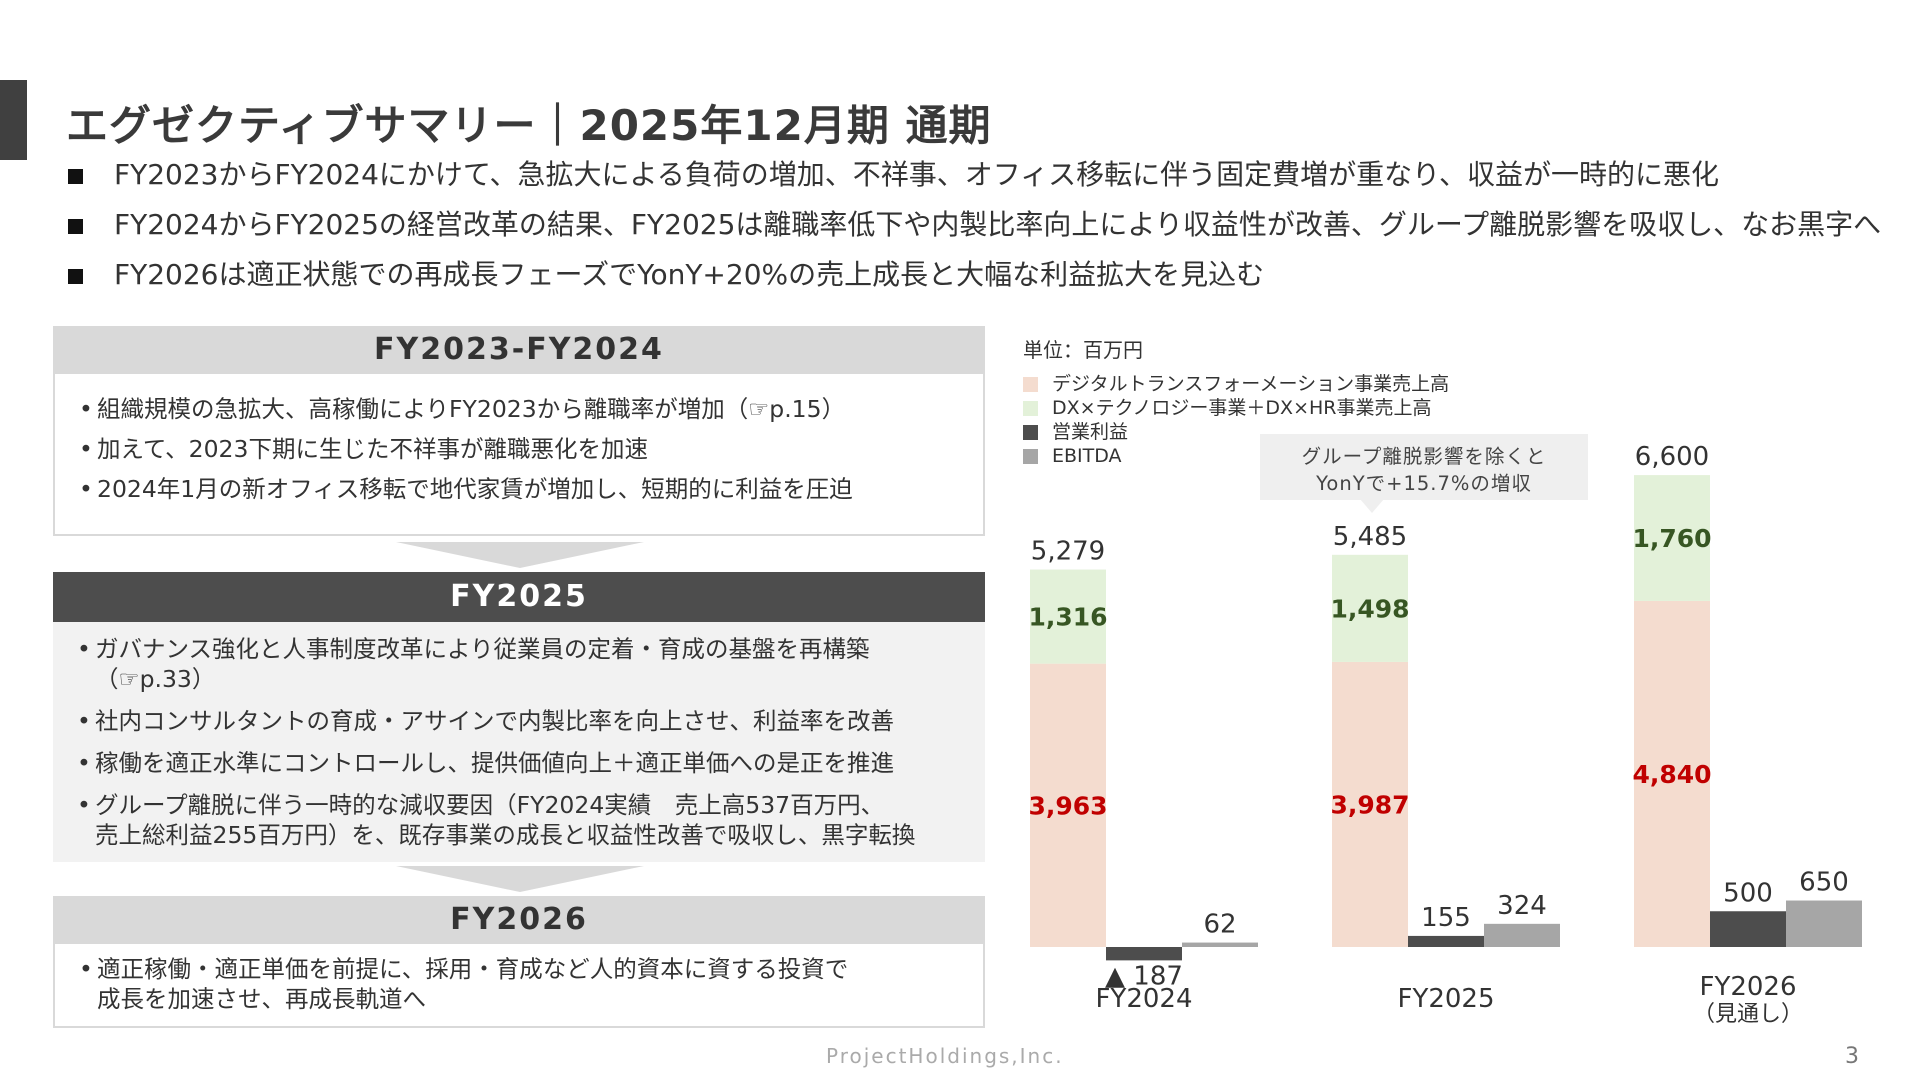 This screenshot has height=1080, width=1920. I want to click on chart-callout: グループ離脱影響を除くと YonYで+15.7%の増収, so click(1424, 467).